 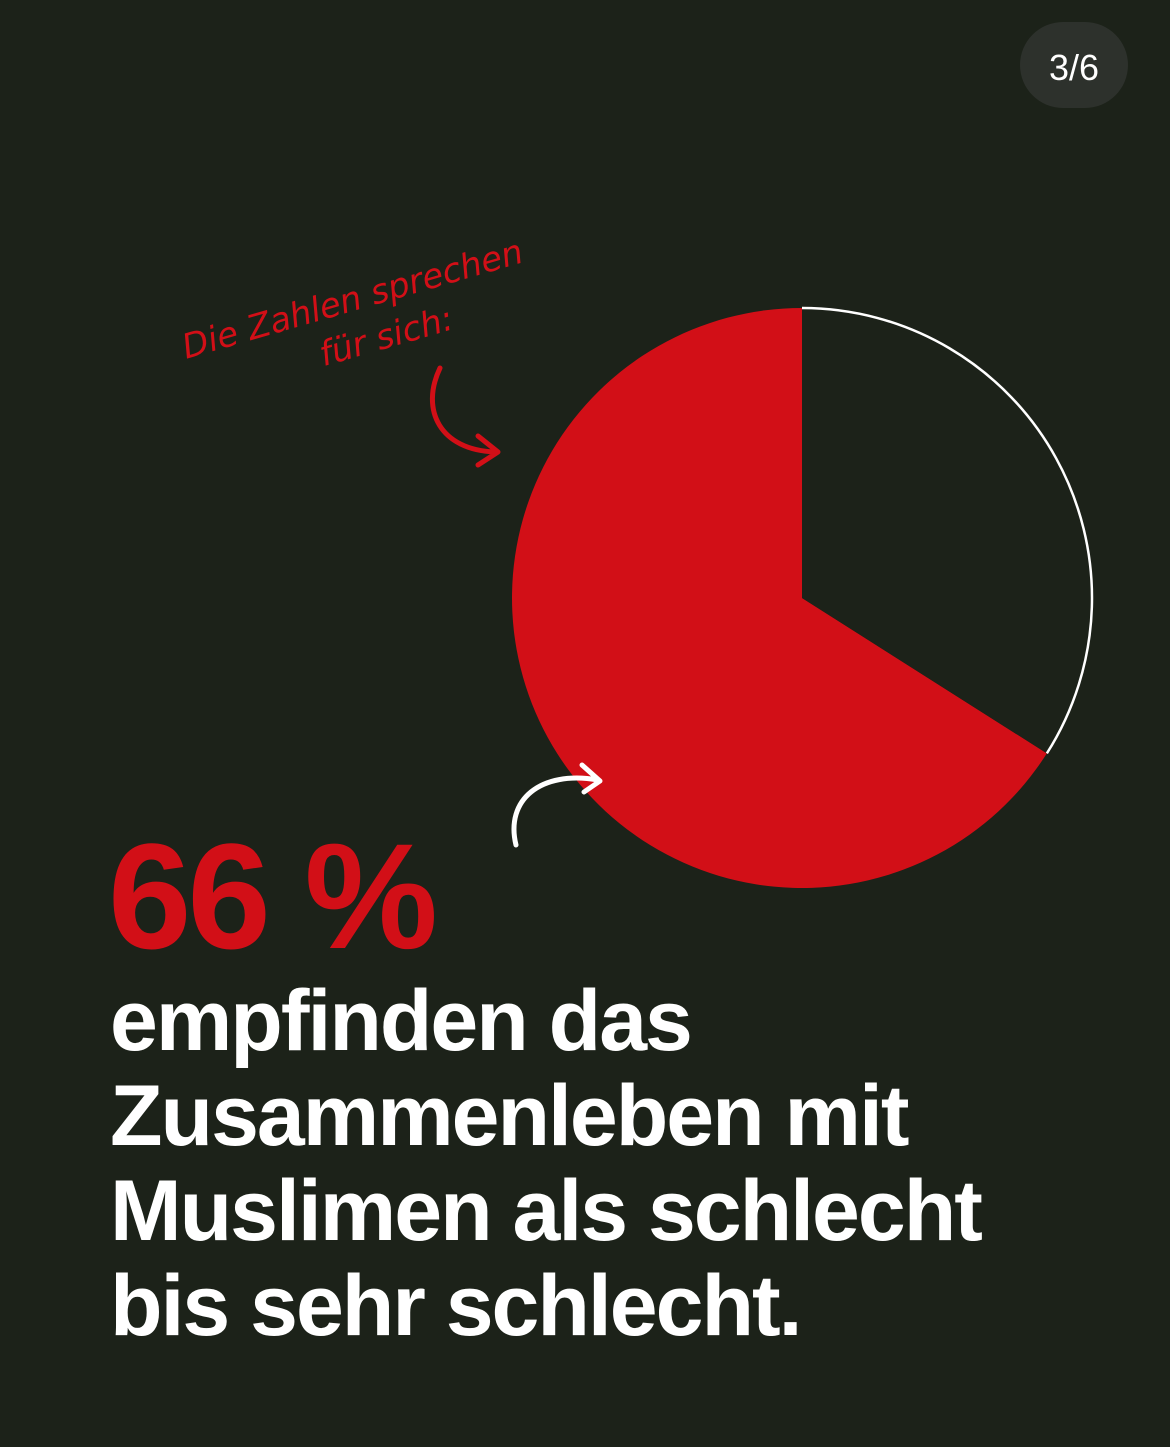 What do you see at coordinates (557, 805) in the screenshot?
I see `label-arrow` at bounding box center [557, 805].